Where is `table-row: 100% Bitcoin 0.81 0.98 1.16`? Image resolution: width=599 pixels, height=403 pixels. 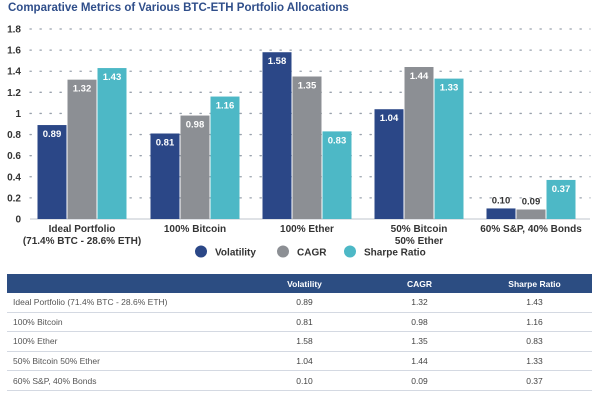 table-row: 100% Bitcoin 0.81 0.98 1.16 is located at coordinates (299, 322).